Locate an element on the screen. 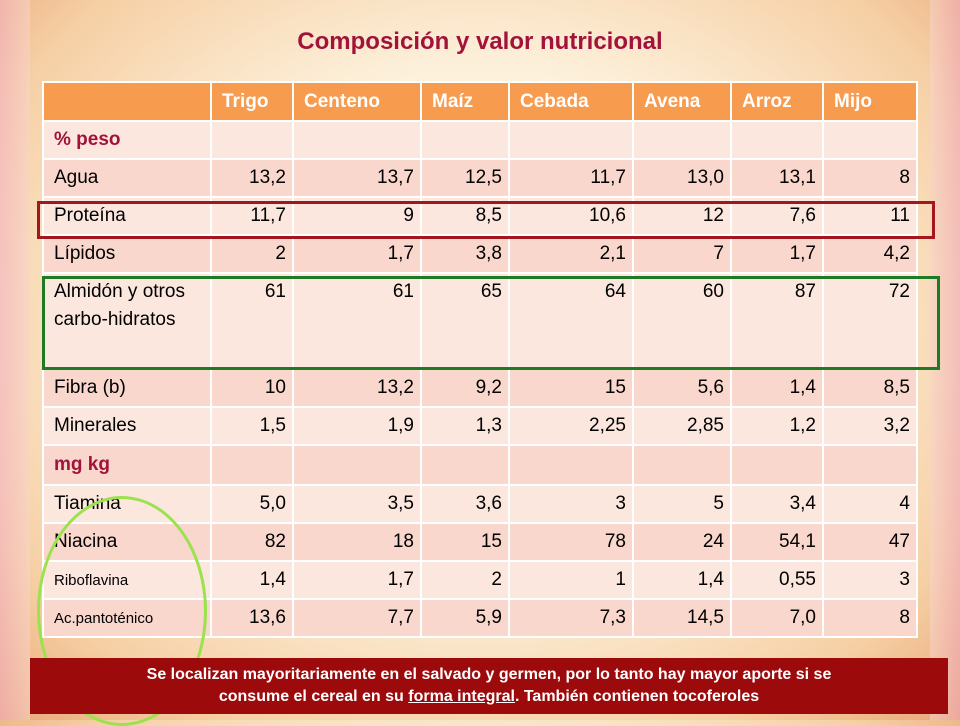 The image size is (960, 726). header-cell: Trigo is located at coordinates (252, 101).